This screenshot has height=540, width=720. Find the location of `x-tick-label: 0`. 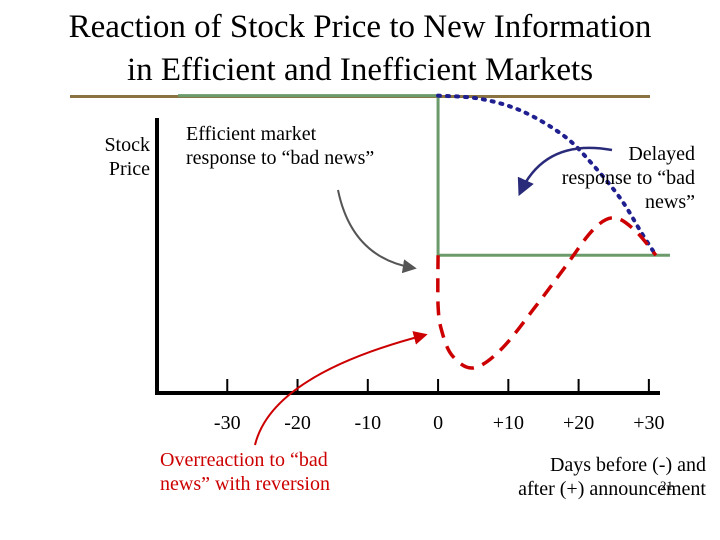

x-tick-label: 0 is located at coordinates (438, 423).